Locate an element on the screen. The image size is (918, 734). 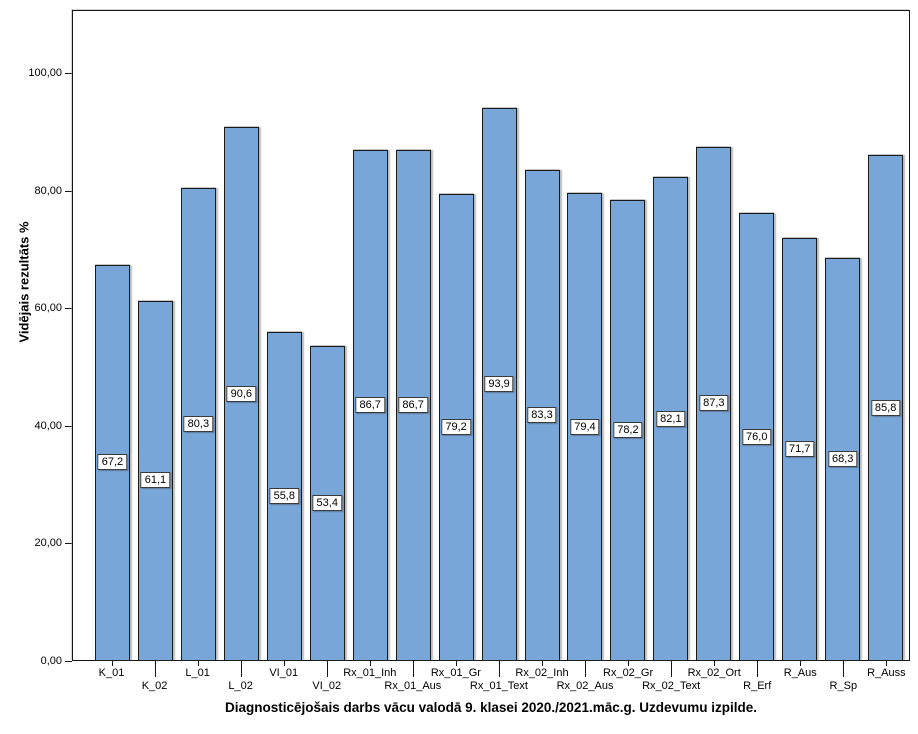
y-tick-label: 60,00 is located at coordinates (48, 308).